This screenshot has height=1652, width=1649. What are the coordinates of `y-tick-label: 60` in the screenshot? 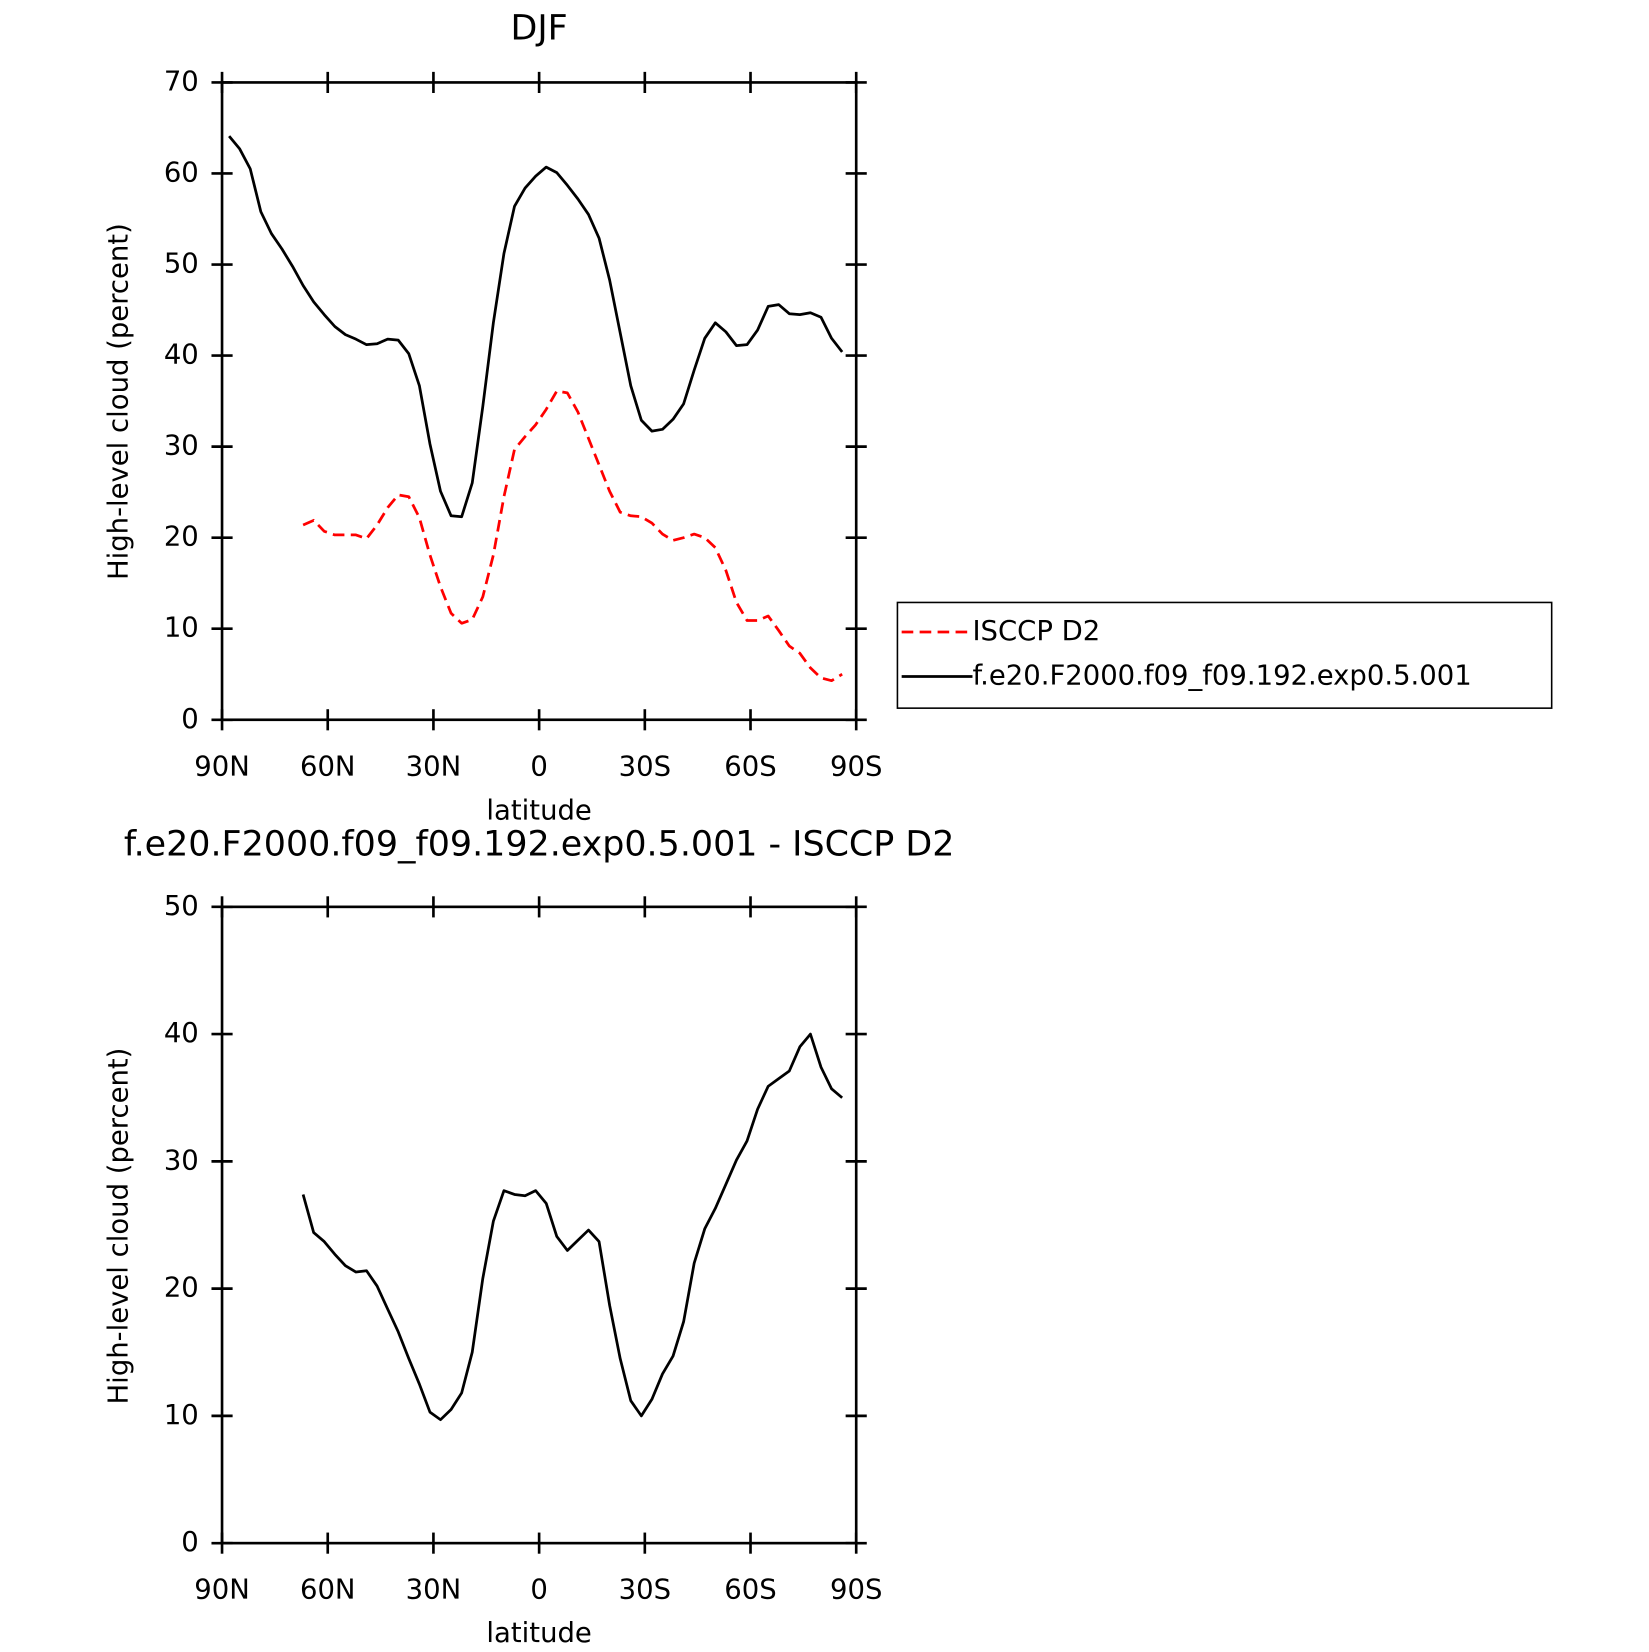 It's located at (181, 172).